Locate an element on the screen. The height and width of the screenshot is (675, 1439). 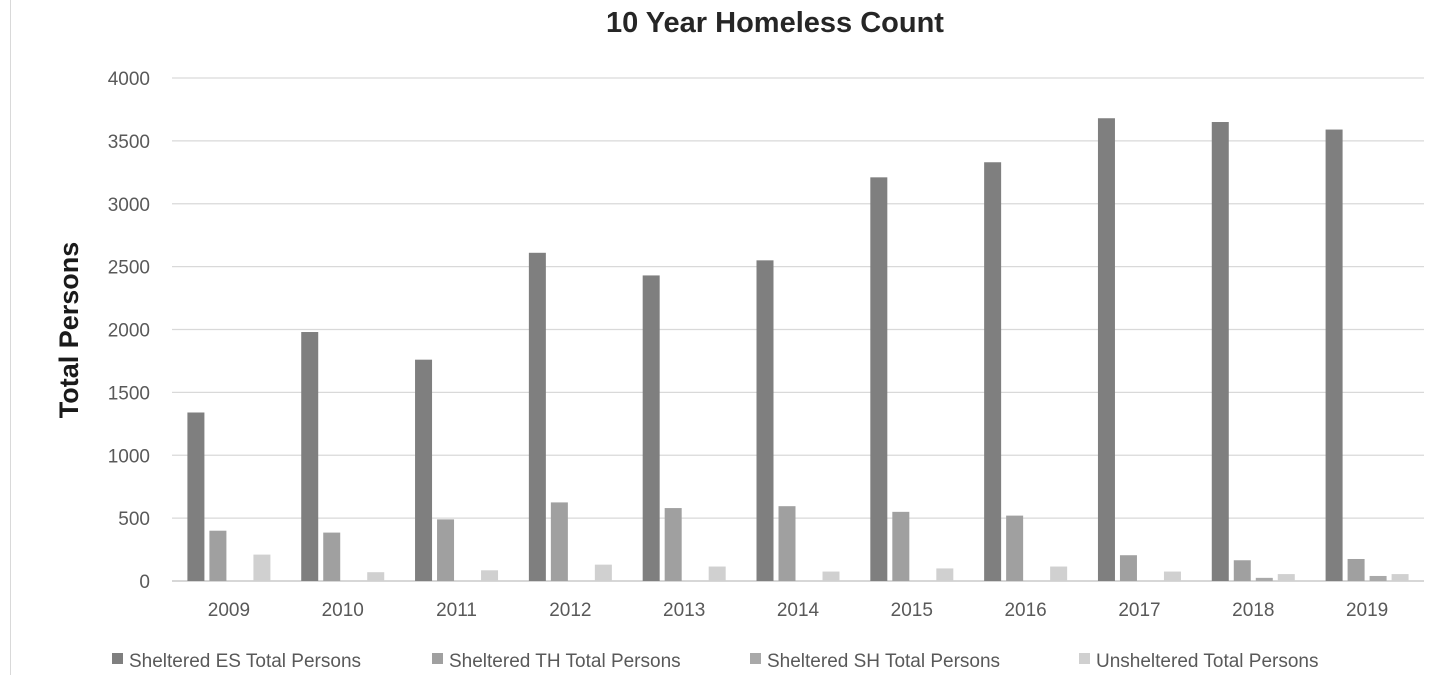
y-tick-label: 1000 is located at coordinates (129, 456).